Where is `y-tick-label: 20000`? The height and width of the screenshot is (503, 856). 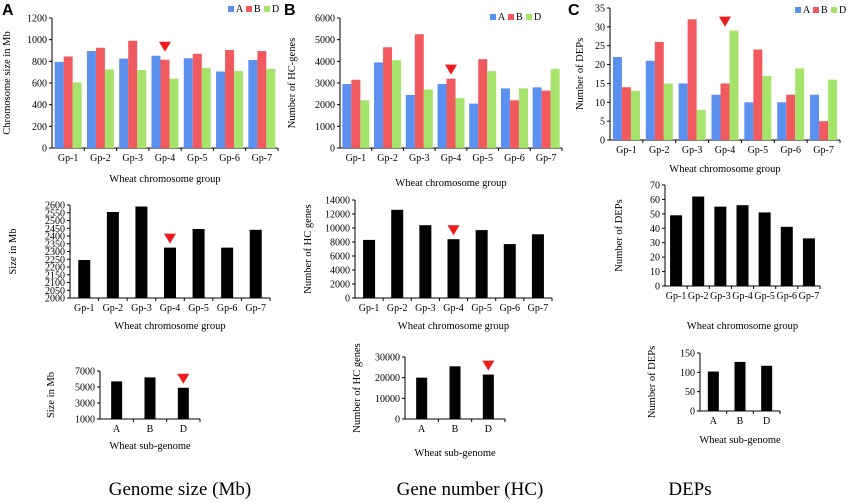 y-tick-label: 20000 is located at coordinates (387, 378).